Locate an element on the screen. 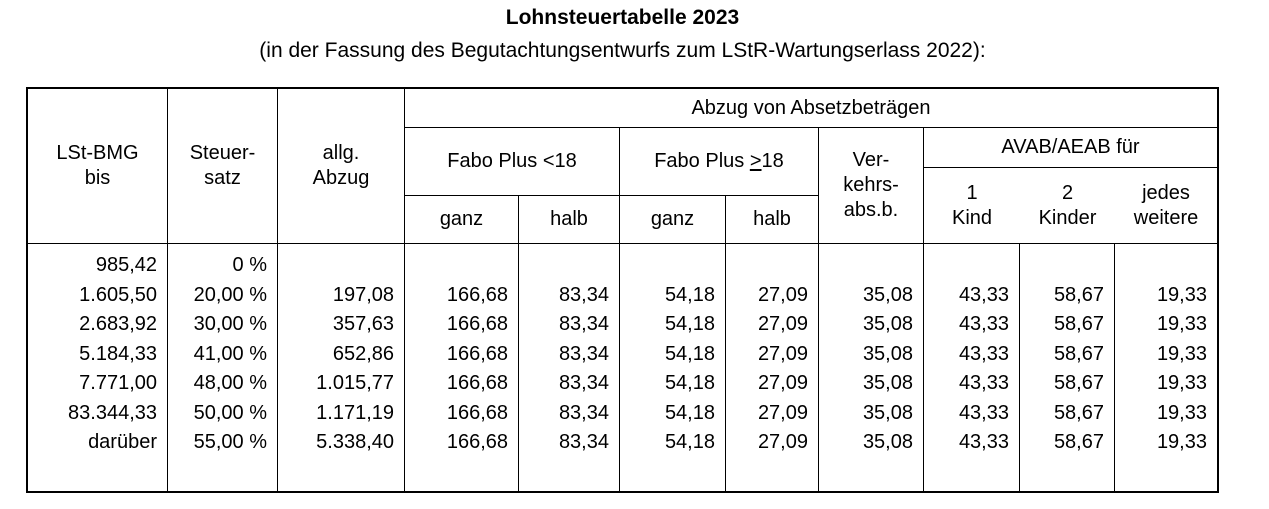 The height and width of the screenshot is (509, 1269). table-cell: 1.015,77 is located at coordinates (355, 383).